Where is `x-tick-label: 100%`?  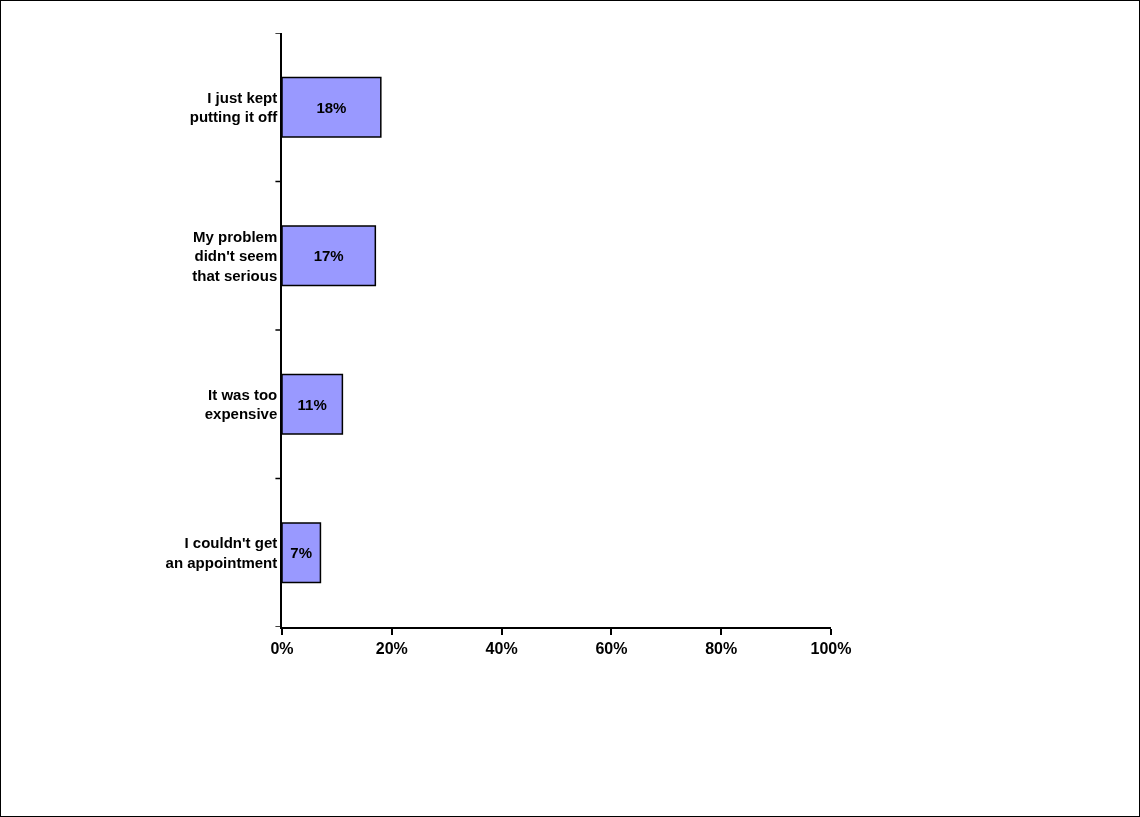 x-tick-label: 100% is located at coordinates (831, 648).